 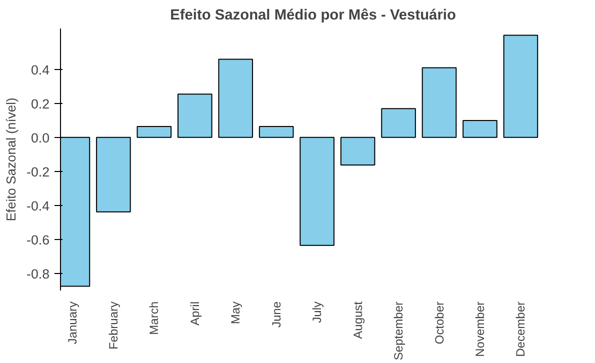 I want to click on y-tick-label: -0.4, so click(x=38, y=206).